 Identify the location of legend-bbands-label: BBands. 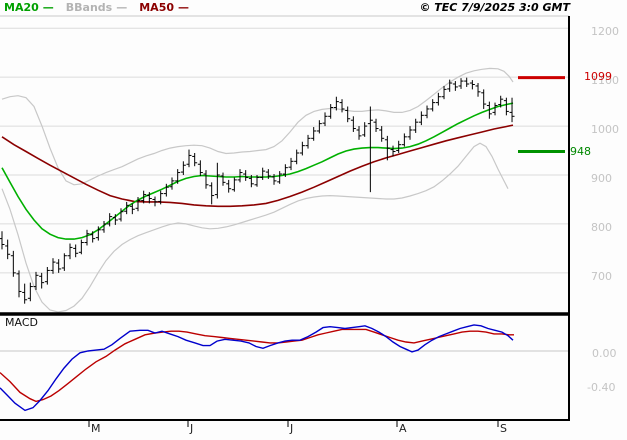
(89, 7).